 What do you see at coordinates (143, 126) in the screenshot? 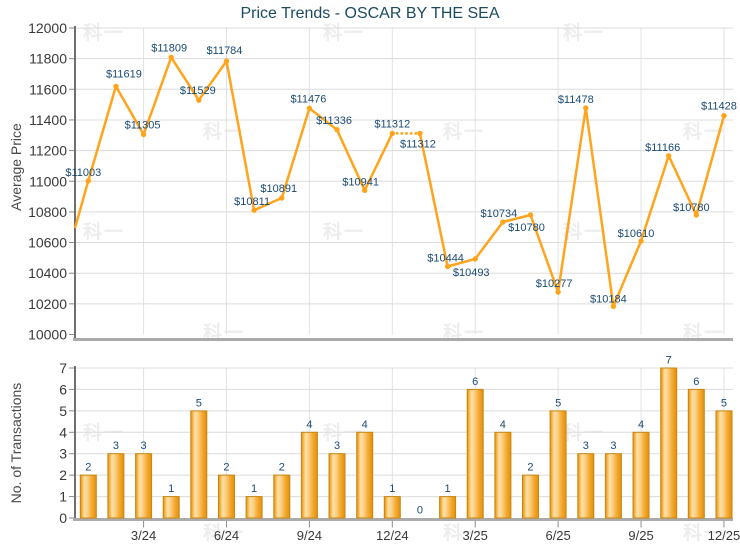
I see `price-point-label: $11305` at bounding box center [143, 126].